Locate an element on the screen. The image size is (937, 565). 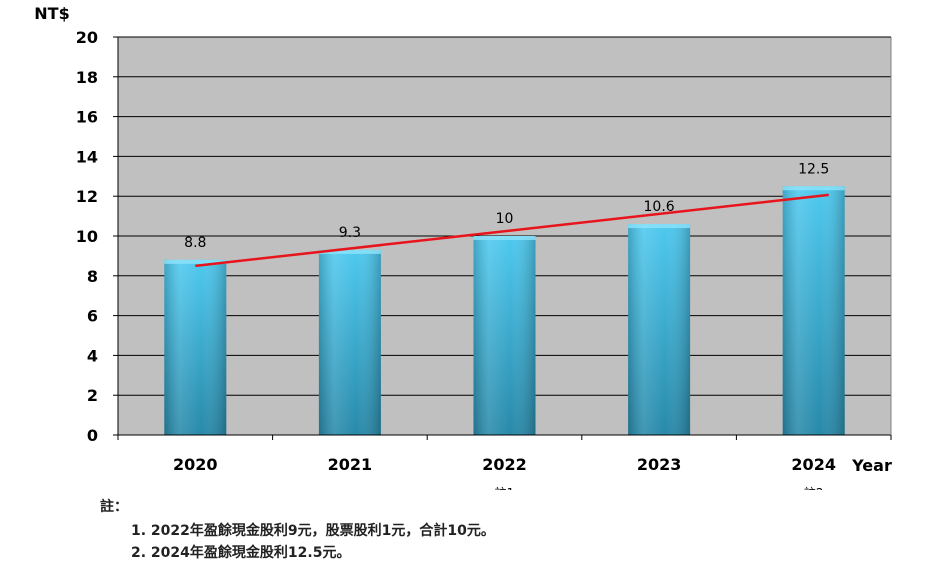
x-tick-label-2023: 2023 is located at coordinates (659, 464).